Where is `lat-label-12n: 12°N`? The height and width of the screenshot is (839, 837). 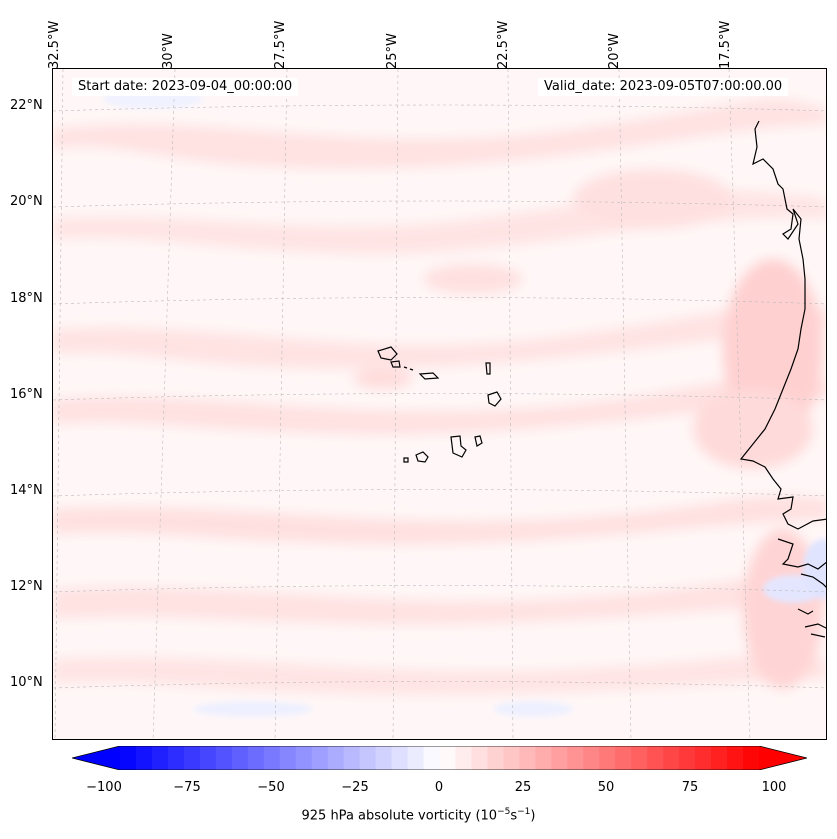 lat-label-12n: 12°N is located at coordinates (26, 586).